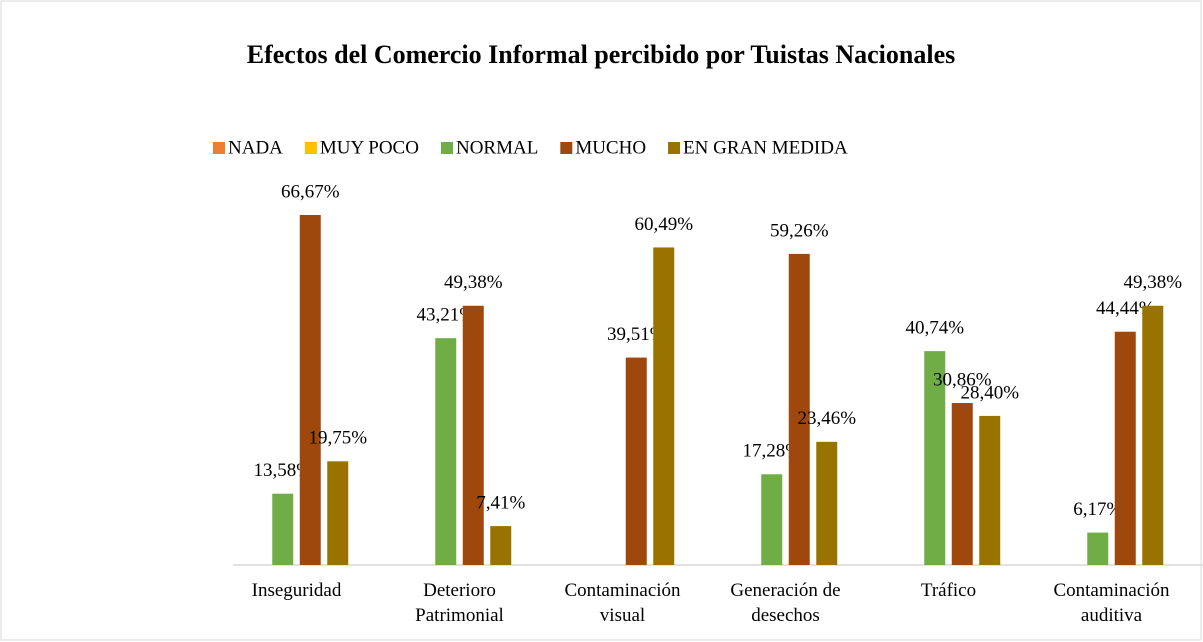  Describe the element at coordinates (636, 334) in the screenshot. I see `data-label: 39,51%` at that location.